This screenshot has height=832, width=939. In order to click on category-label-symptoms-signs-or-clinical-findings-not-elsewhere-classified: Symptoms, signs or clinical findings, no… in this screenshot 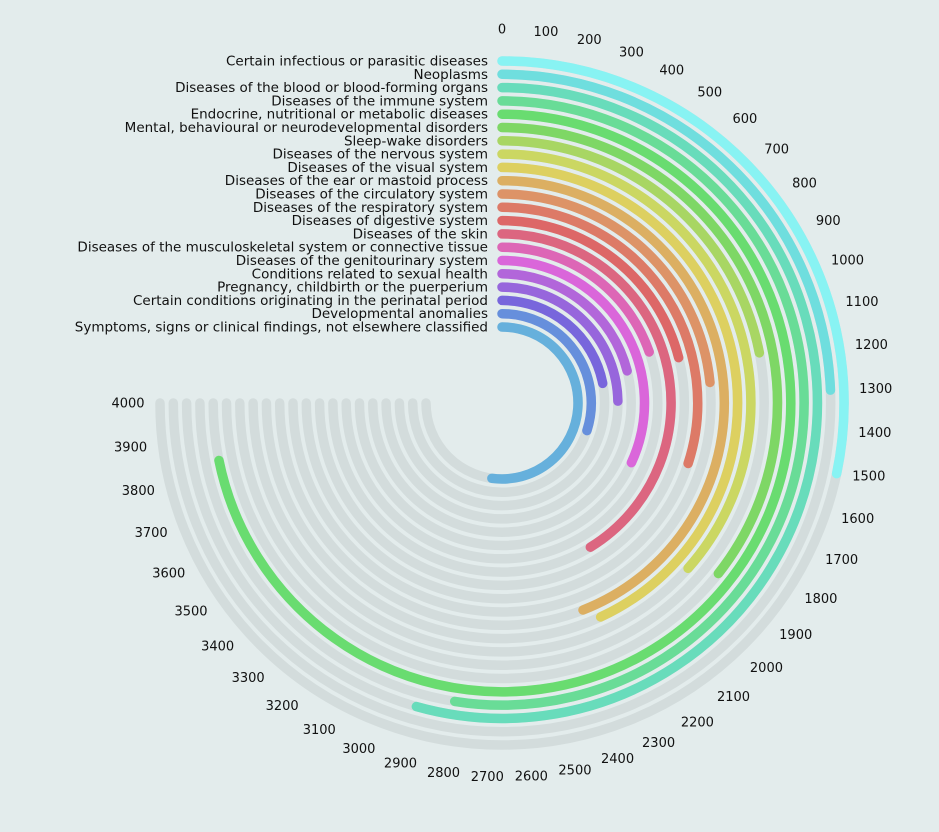, I will do `click(281, 328)`.